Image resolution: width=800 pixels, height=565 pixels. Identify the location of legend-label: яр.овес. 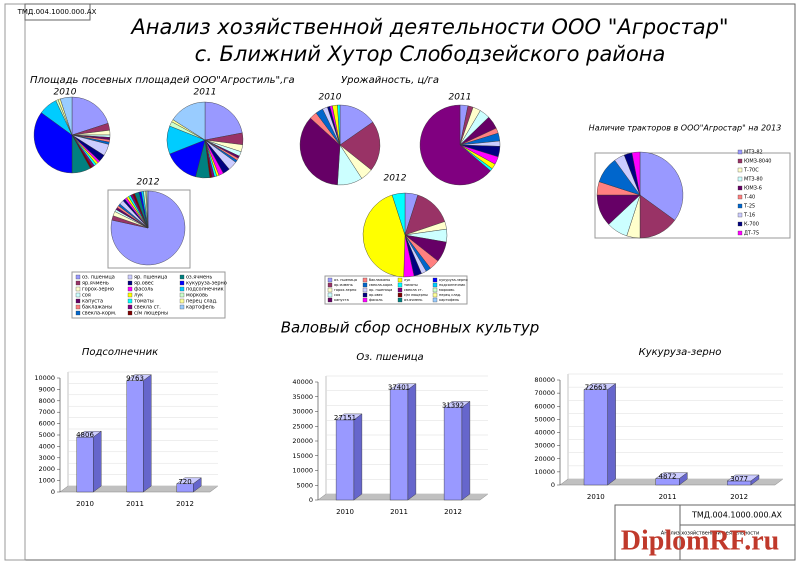
(144, 284).